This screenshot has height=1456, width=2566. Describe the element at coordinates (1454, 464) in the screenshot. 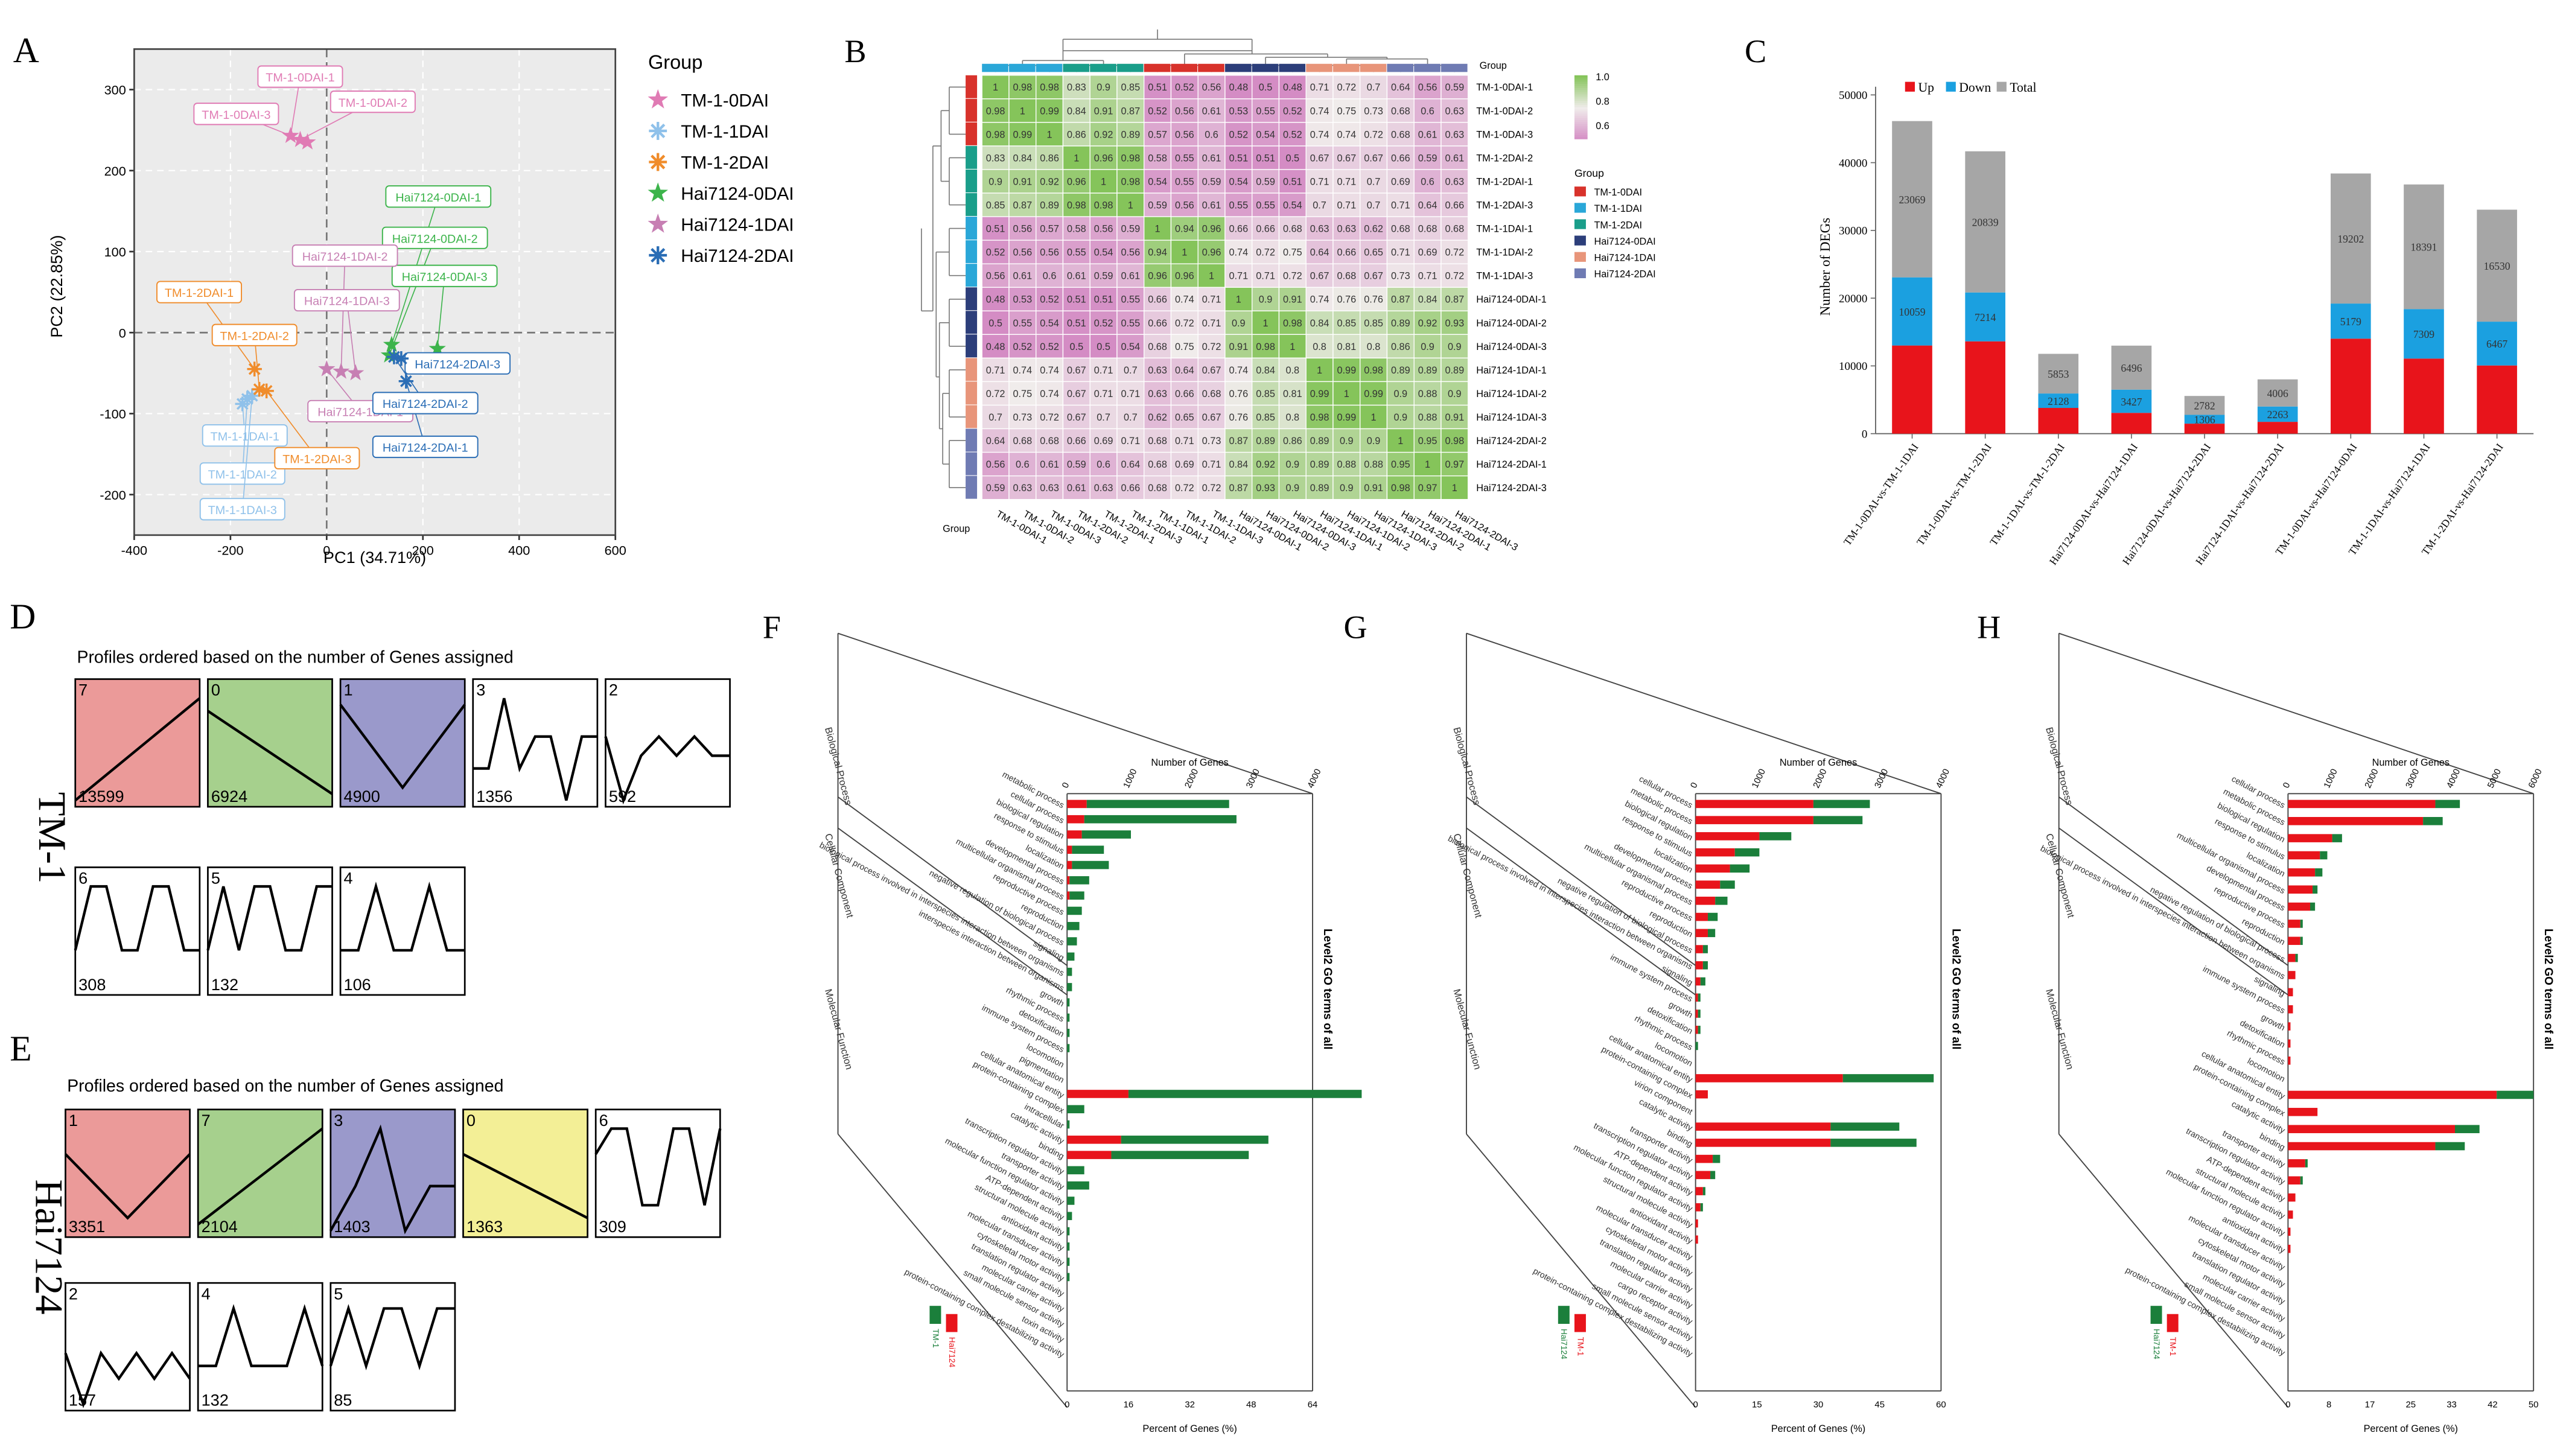

I see `heatmap-cell-value: 0.97` at that location.